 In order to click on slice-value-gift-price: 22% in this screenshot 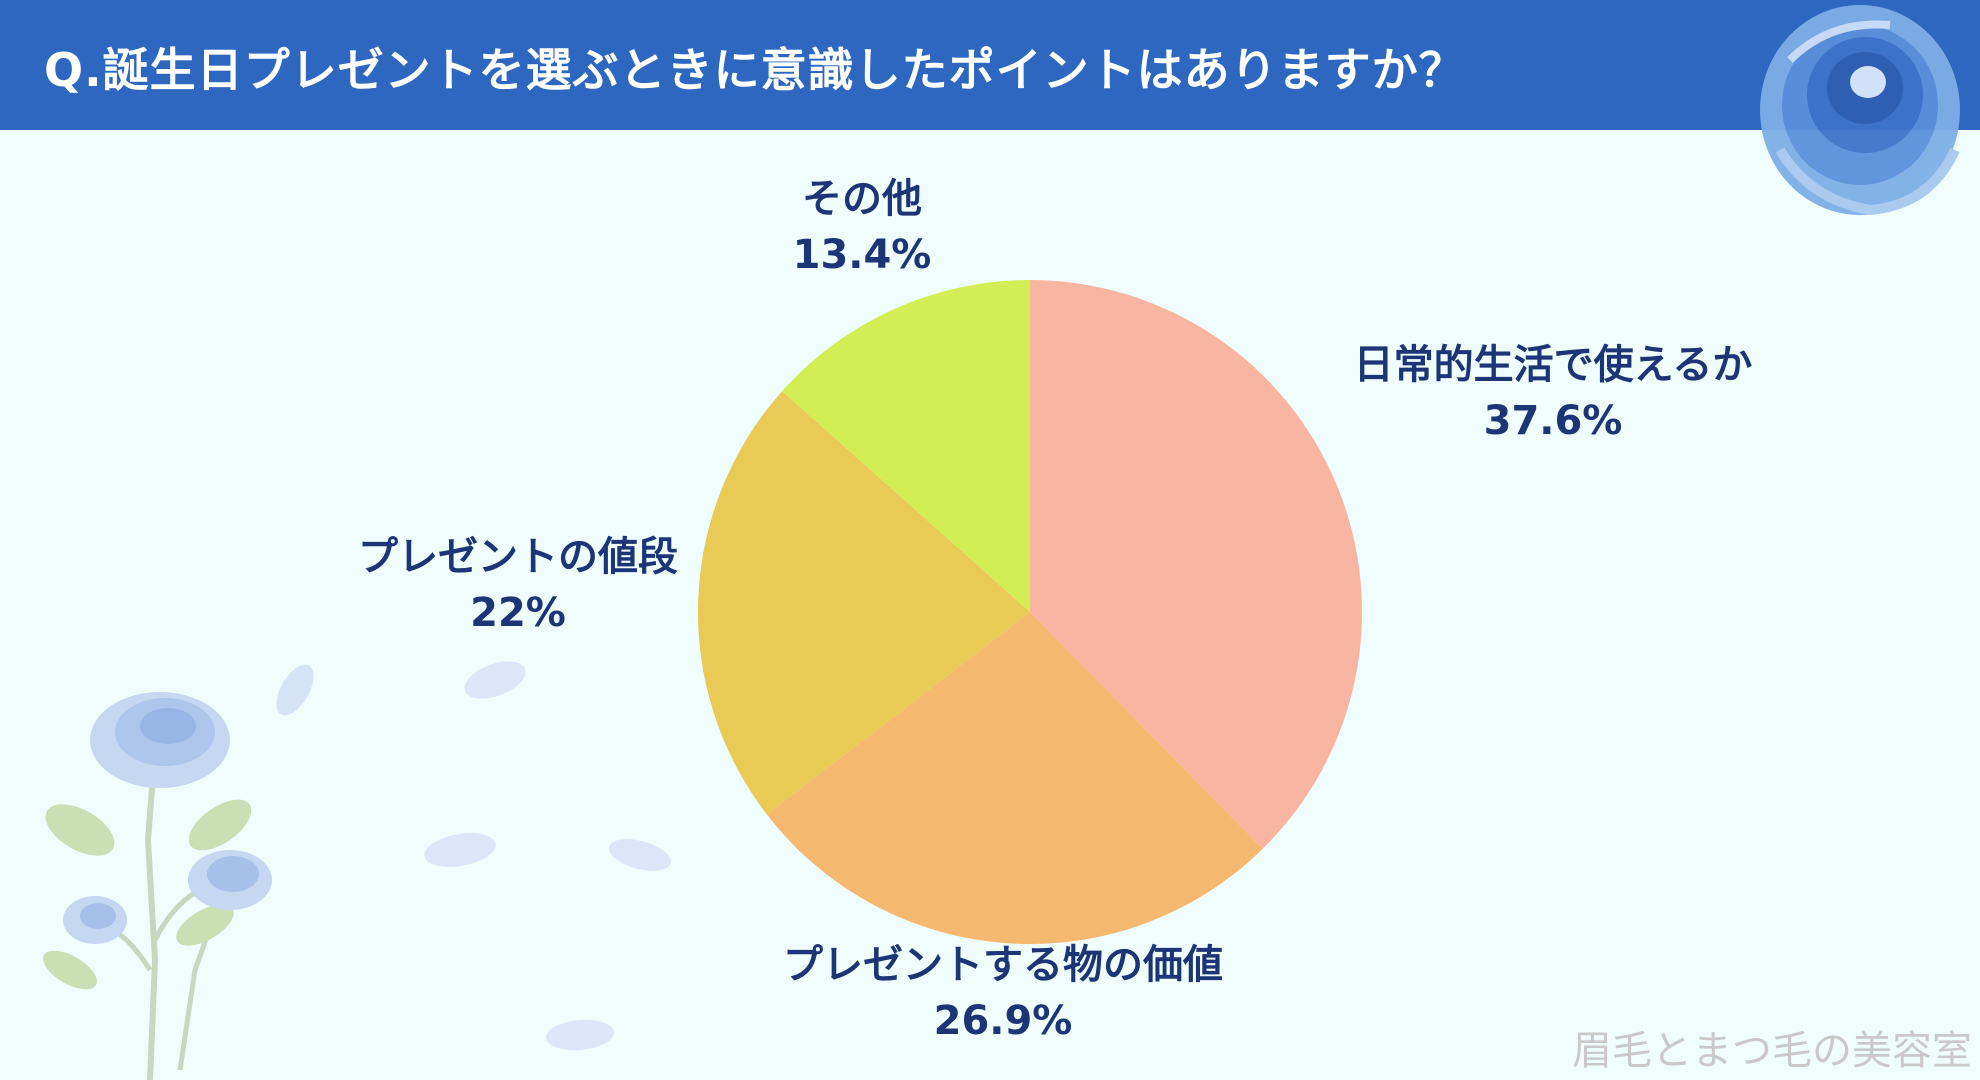, I will do `click(518, 613)`.